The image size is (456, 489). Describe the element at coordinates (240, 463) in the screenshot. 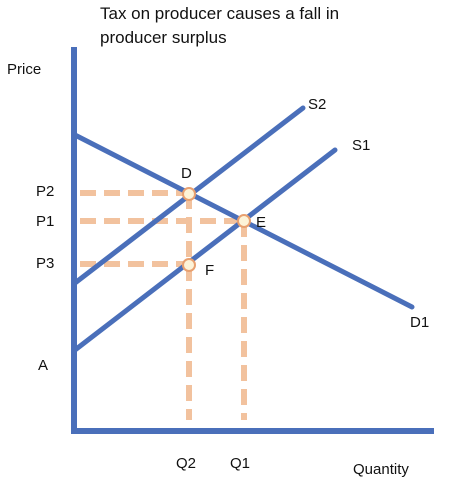

I see `label-q1: Q1` at that location.